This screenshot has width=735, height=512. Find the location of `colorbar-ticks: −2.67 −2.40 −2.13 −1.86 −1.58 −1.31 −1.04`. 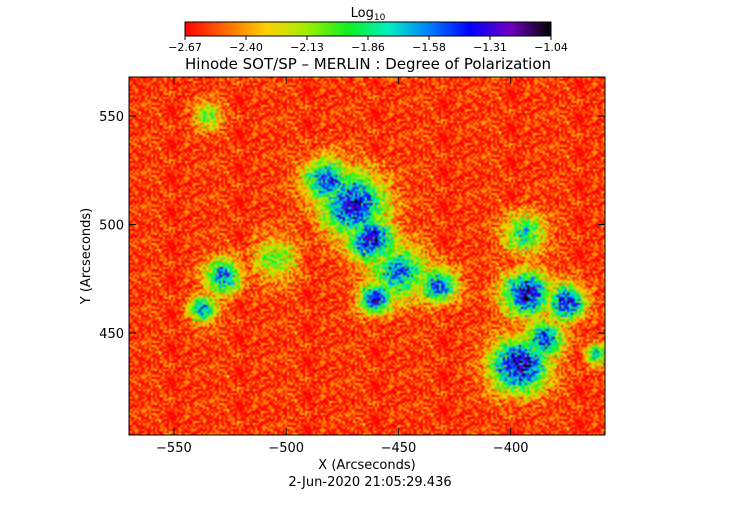

colorbar-ticks: −2.67 −2.40 −2.13 −1.86 −1.58 −1.31 −1.04 is located at coordinates (368, 45).